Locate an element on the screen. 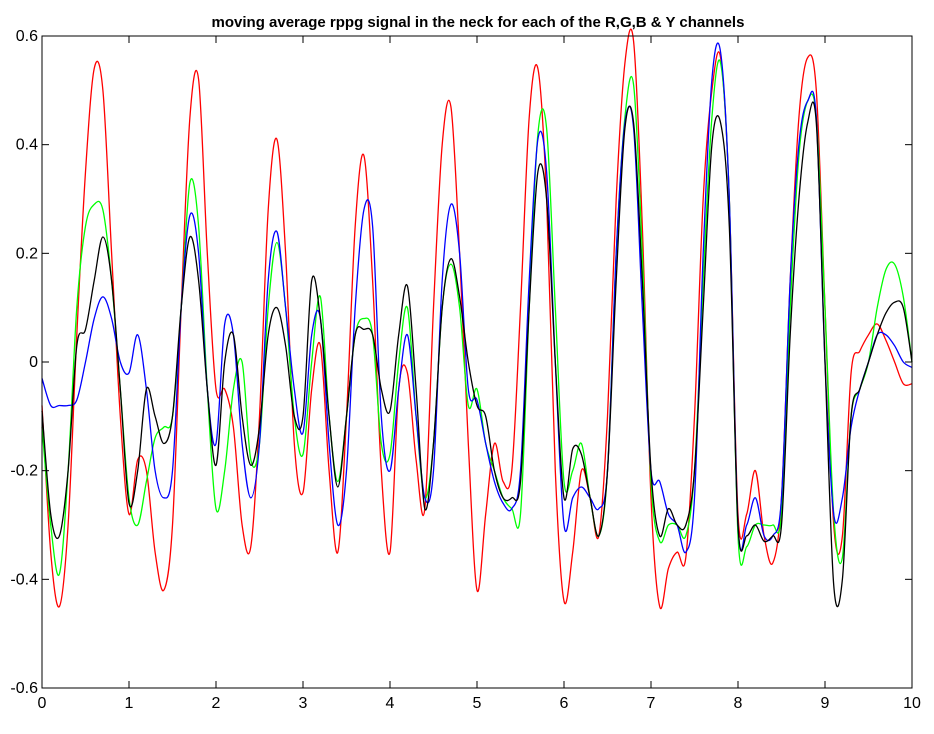  x-tick-label: 1 is located at coordinates (129, 703).